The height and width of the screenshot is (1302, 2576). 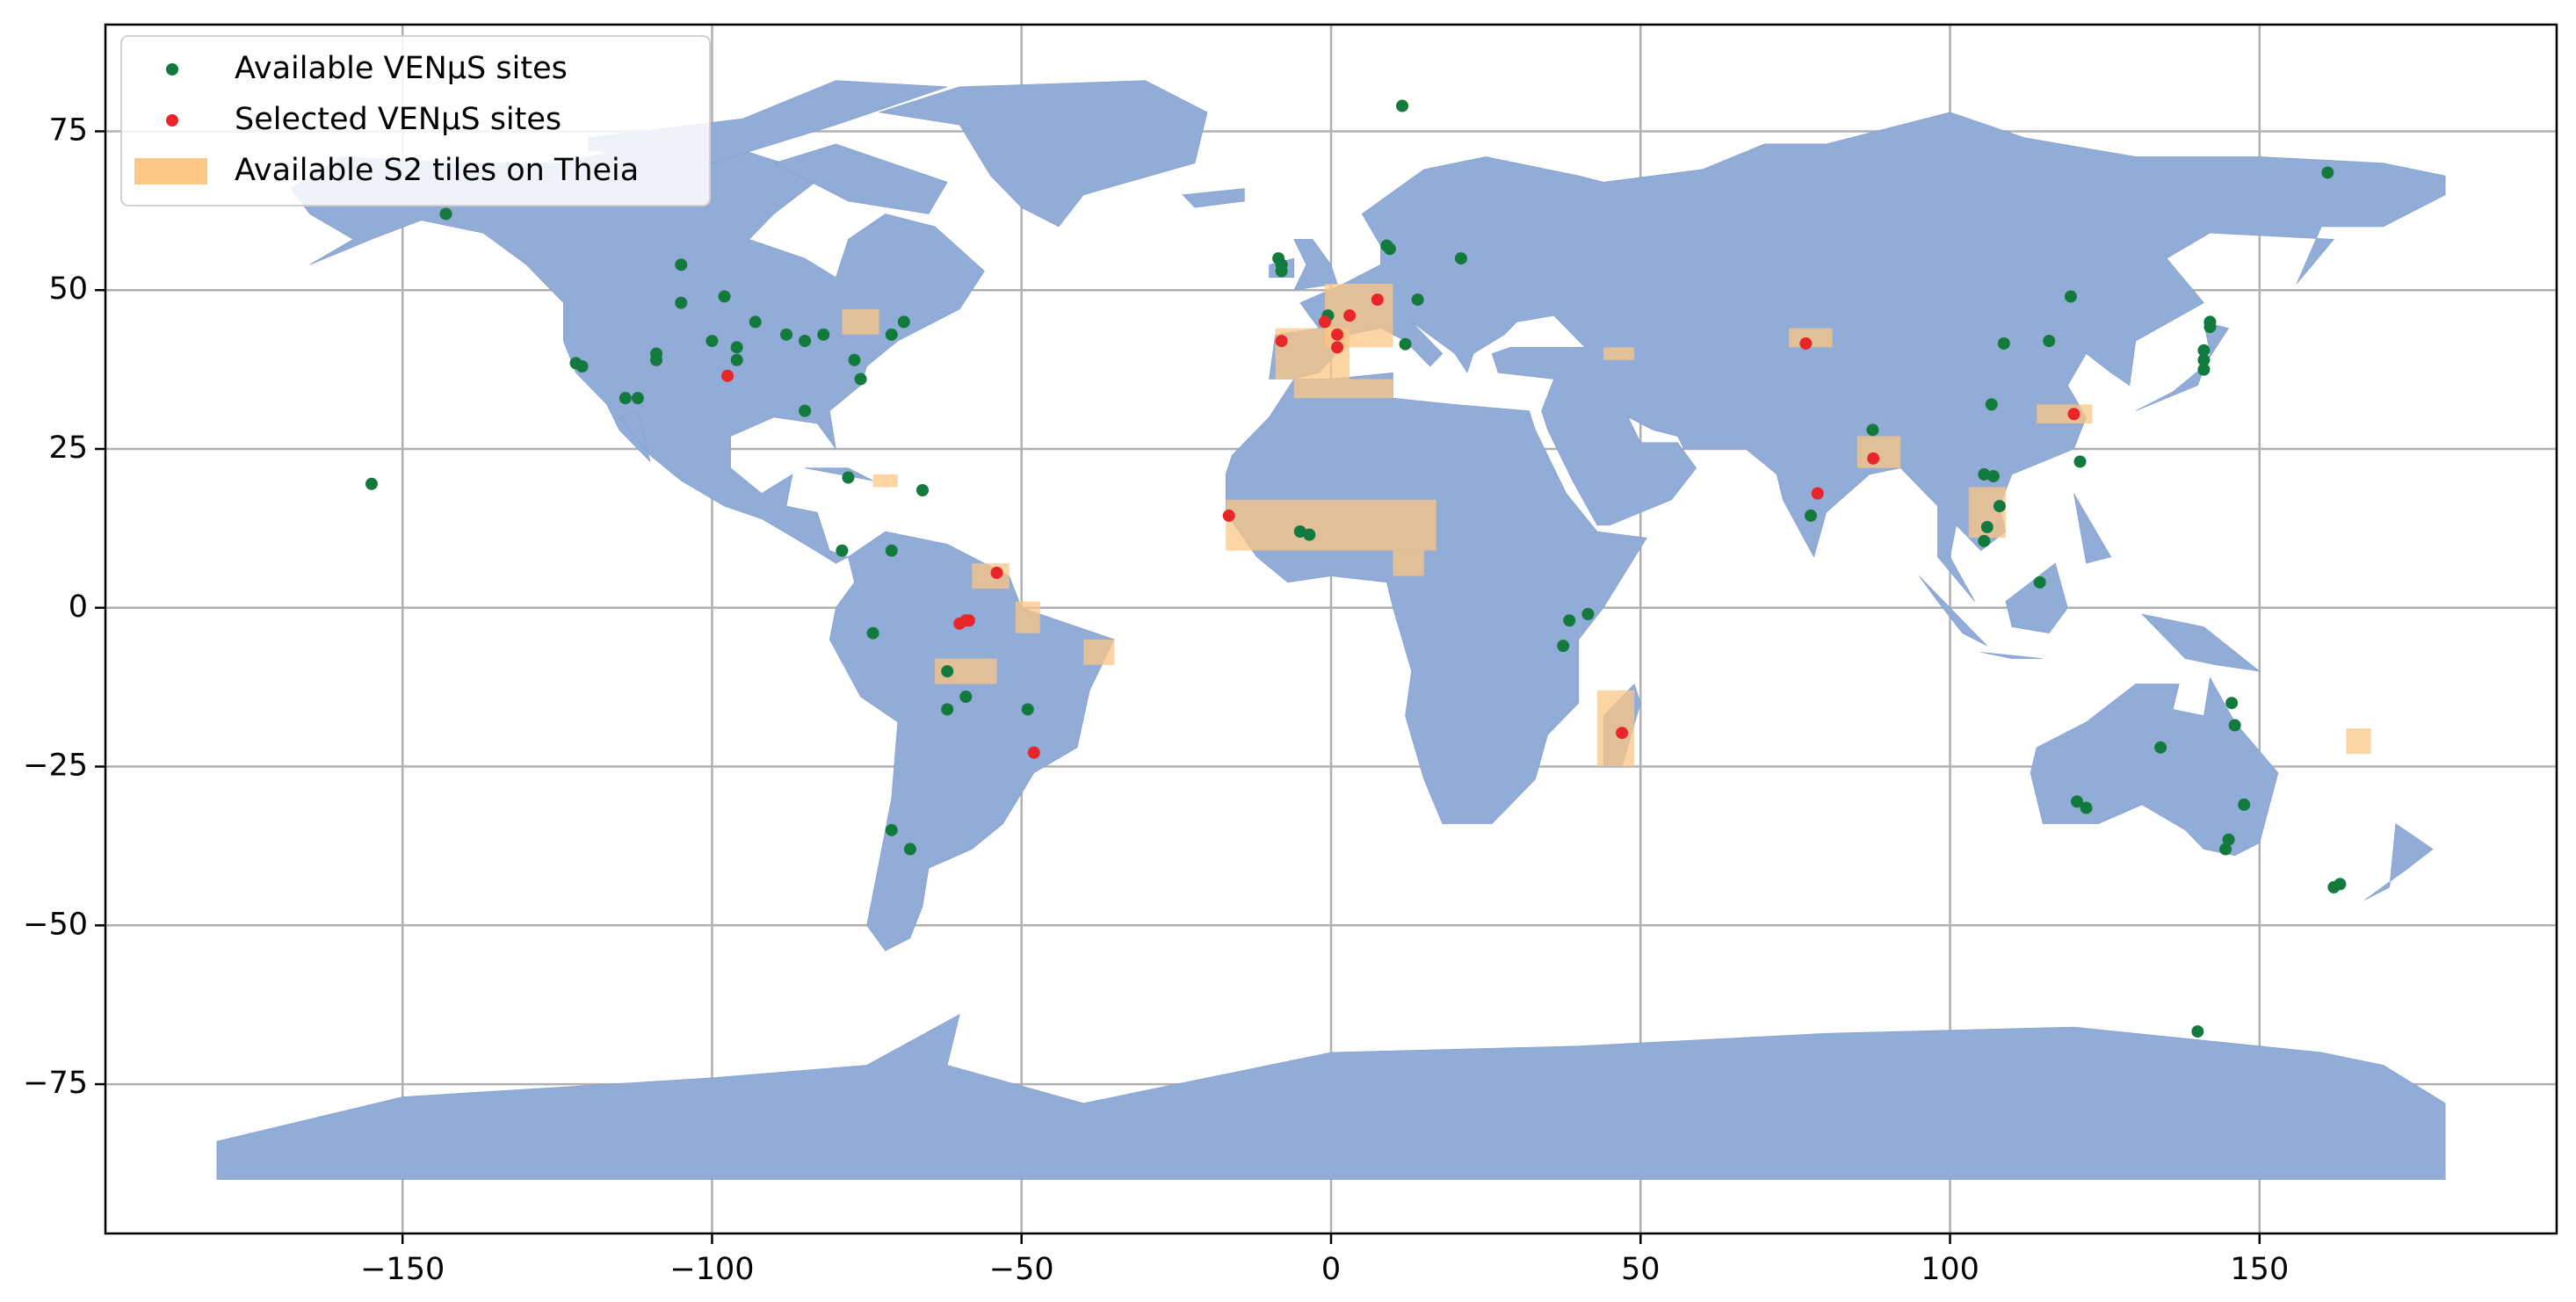 I want to click on legend-box, so click(x=415, y=120).